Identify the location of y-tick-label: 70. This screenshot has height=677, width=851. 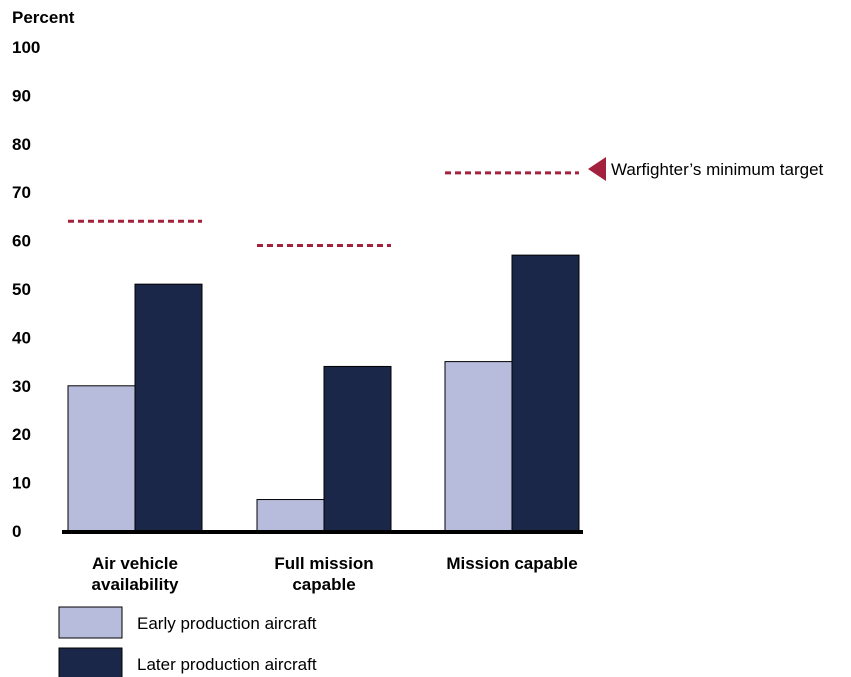
(21, 192).